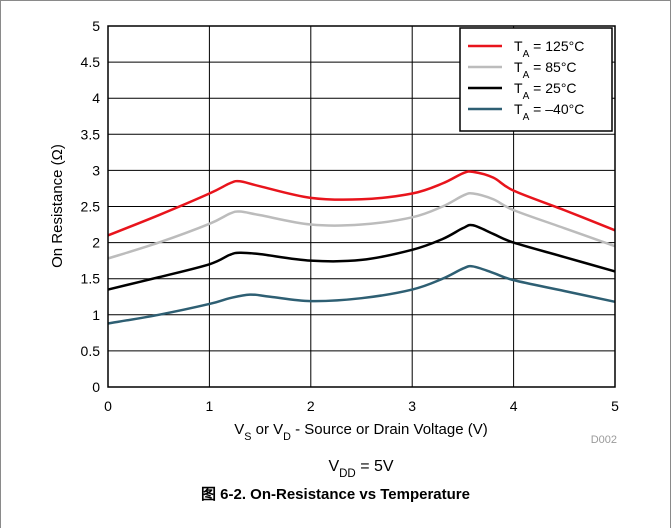 This screenshot has width=671, height=529. I want to click on legend-label: TA = 25°C, so click(545, 91).